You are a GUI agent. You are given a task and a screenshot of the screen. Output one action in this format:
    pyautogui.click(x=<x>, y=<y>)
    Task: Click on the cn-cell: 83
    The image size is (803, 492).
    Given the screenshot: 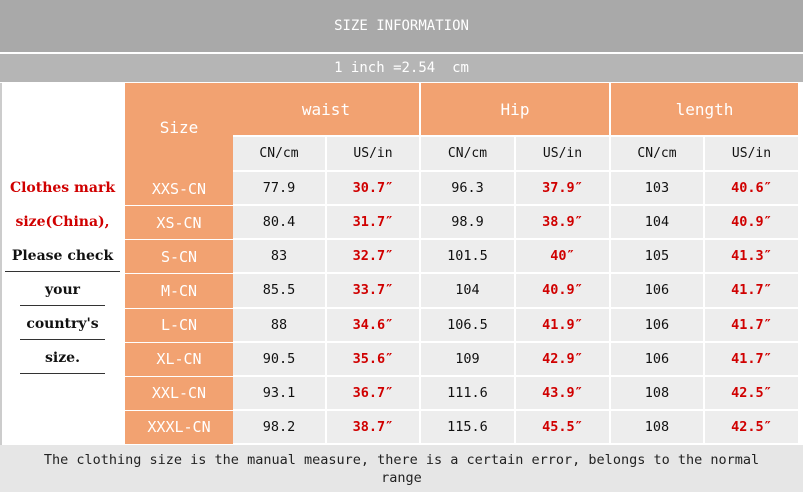 What is the action you would take?
    pyautogui.click(x=279, y=256)
    